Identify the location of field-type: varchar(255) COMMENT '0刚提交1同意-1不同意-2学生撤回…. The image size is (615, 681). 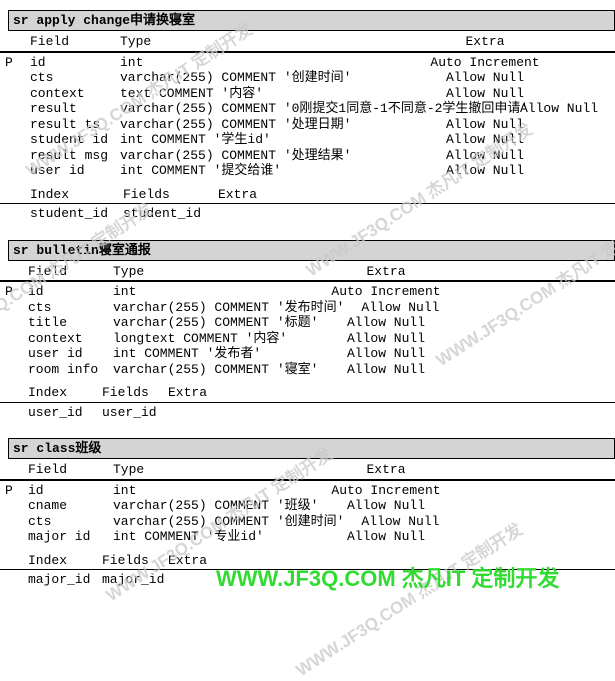
(324, 108).